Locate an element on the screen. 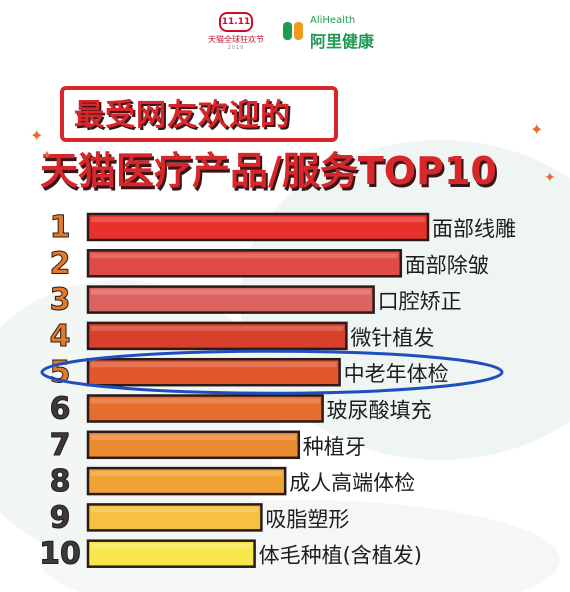 The width and height of the screenshot is (570, 592). category-label: 吸脂塑形 is located at coordinates (307, 519).